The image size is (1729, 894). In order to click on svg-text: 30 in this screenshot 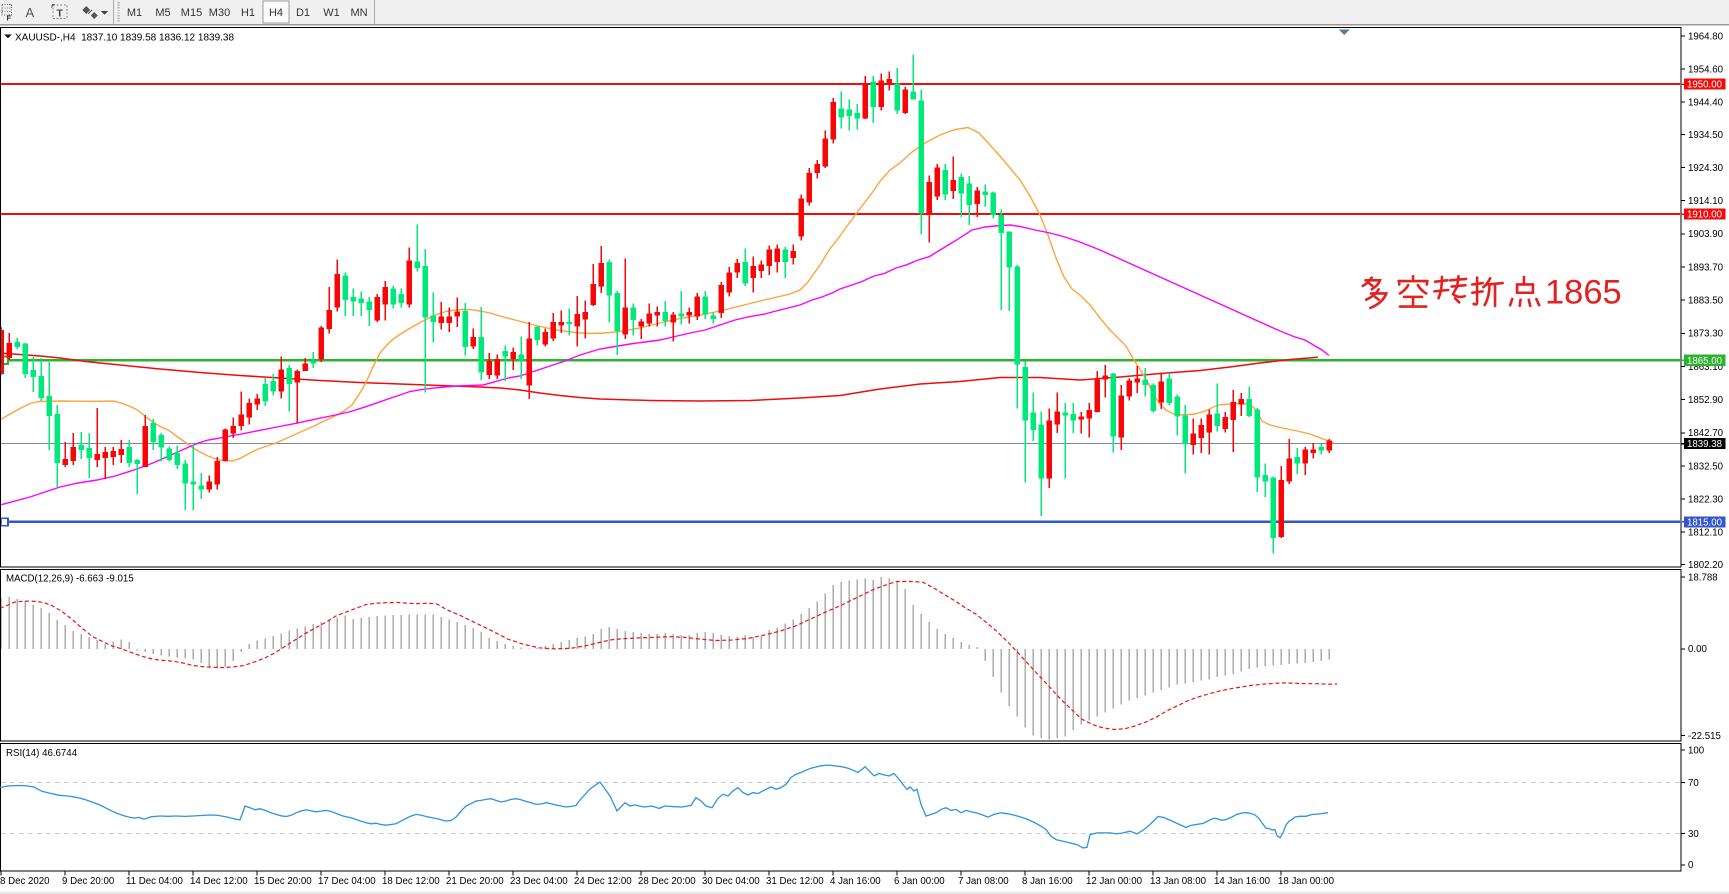, I will do `click(1693, 834)`.